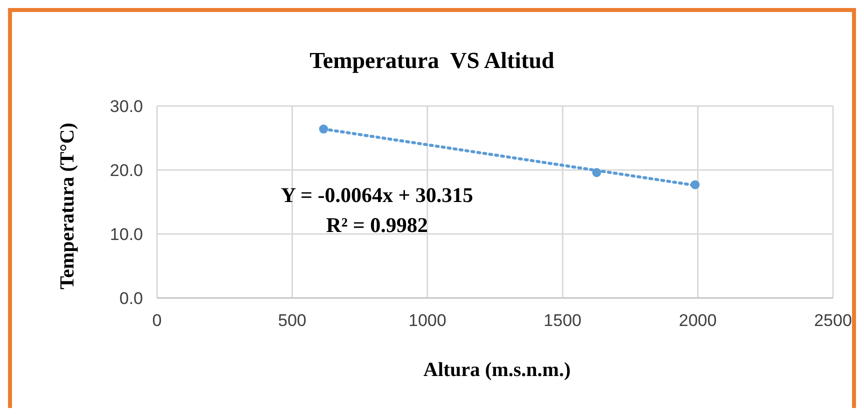 This screenshot has width=864, height=416. What do you see at coordinates (432, 61) in the screenshot?
I see `chart-title: Temperatura VS Altitud` at bounding box center [432, 61].